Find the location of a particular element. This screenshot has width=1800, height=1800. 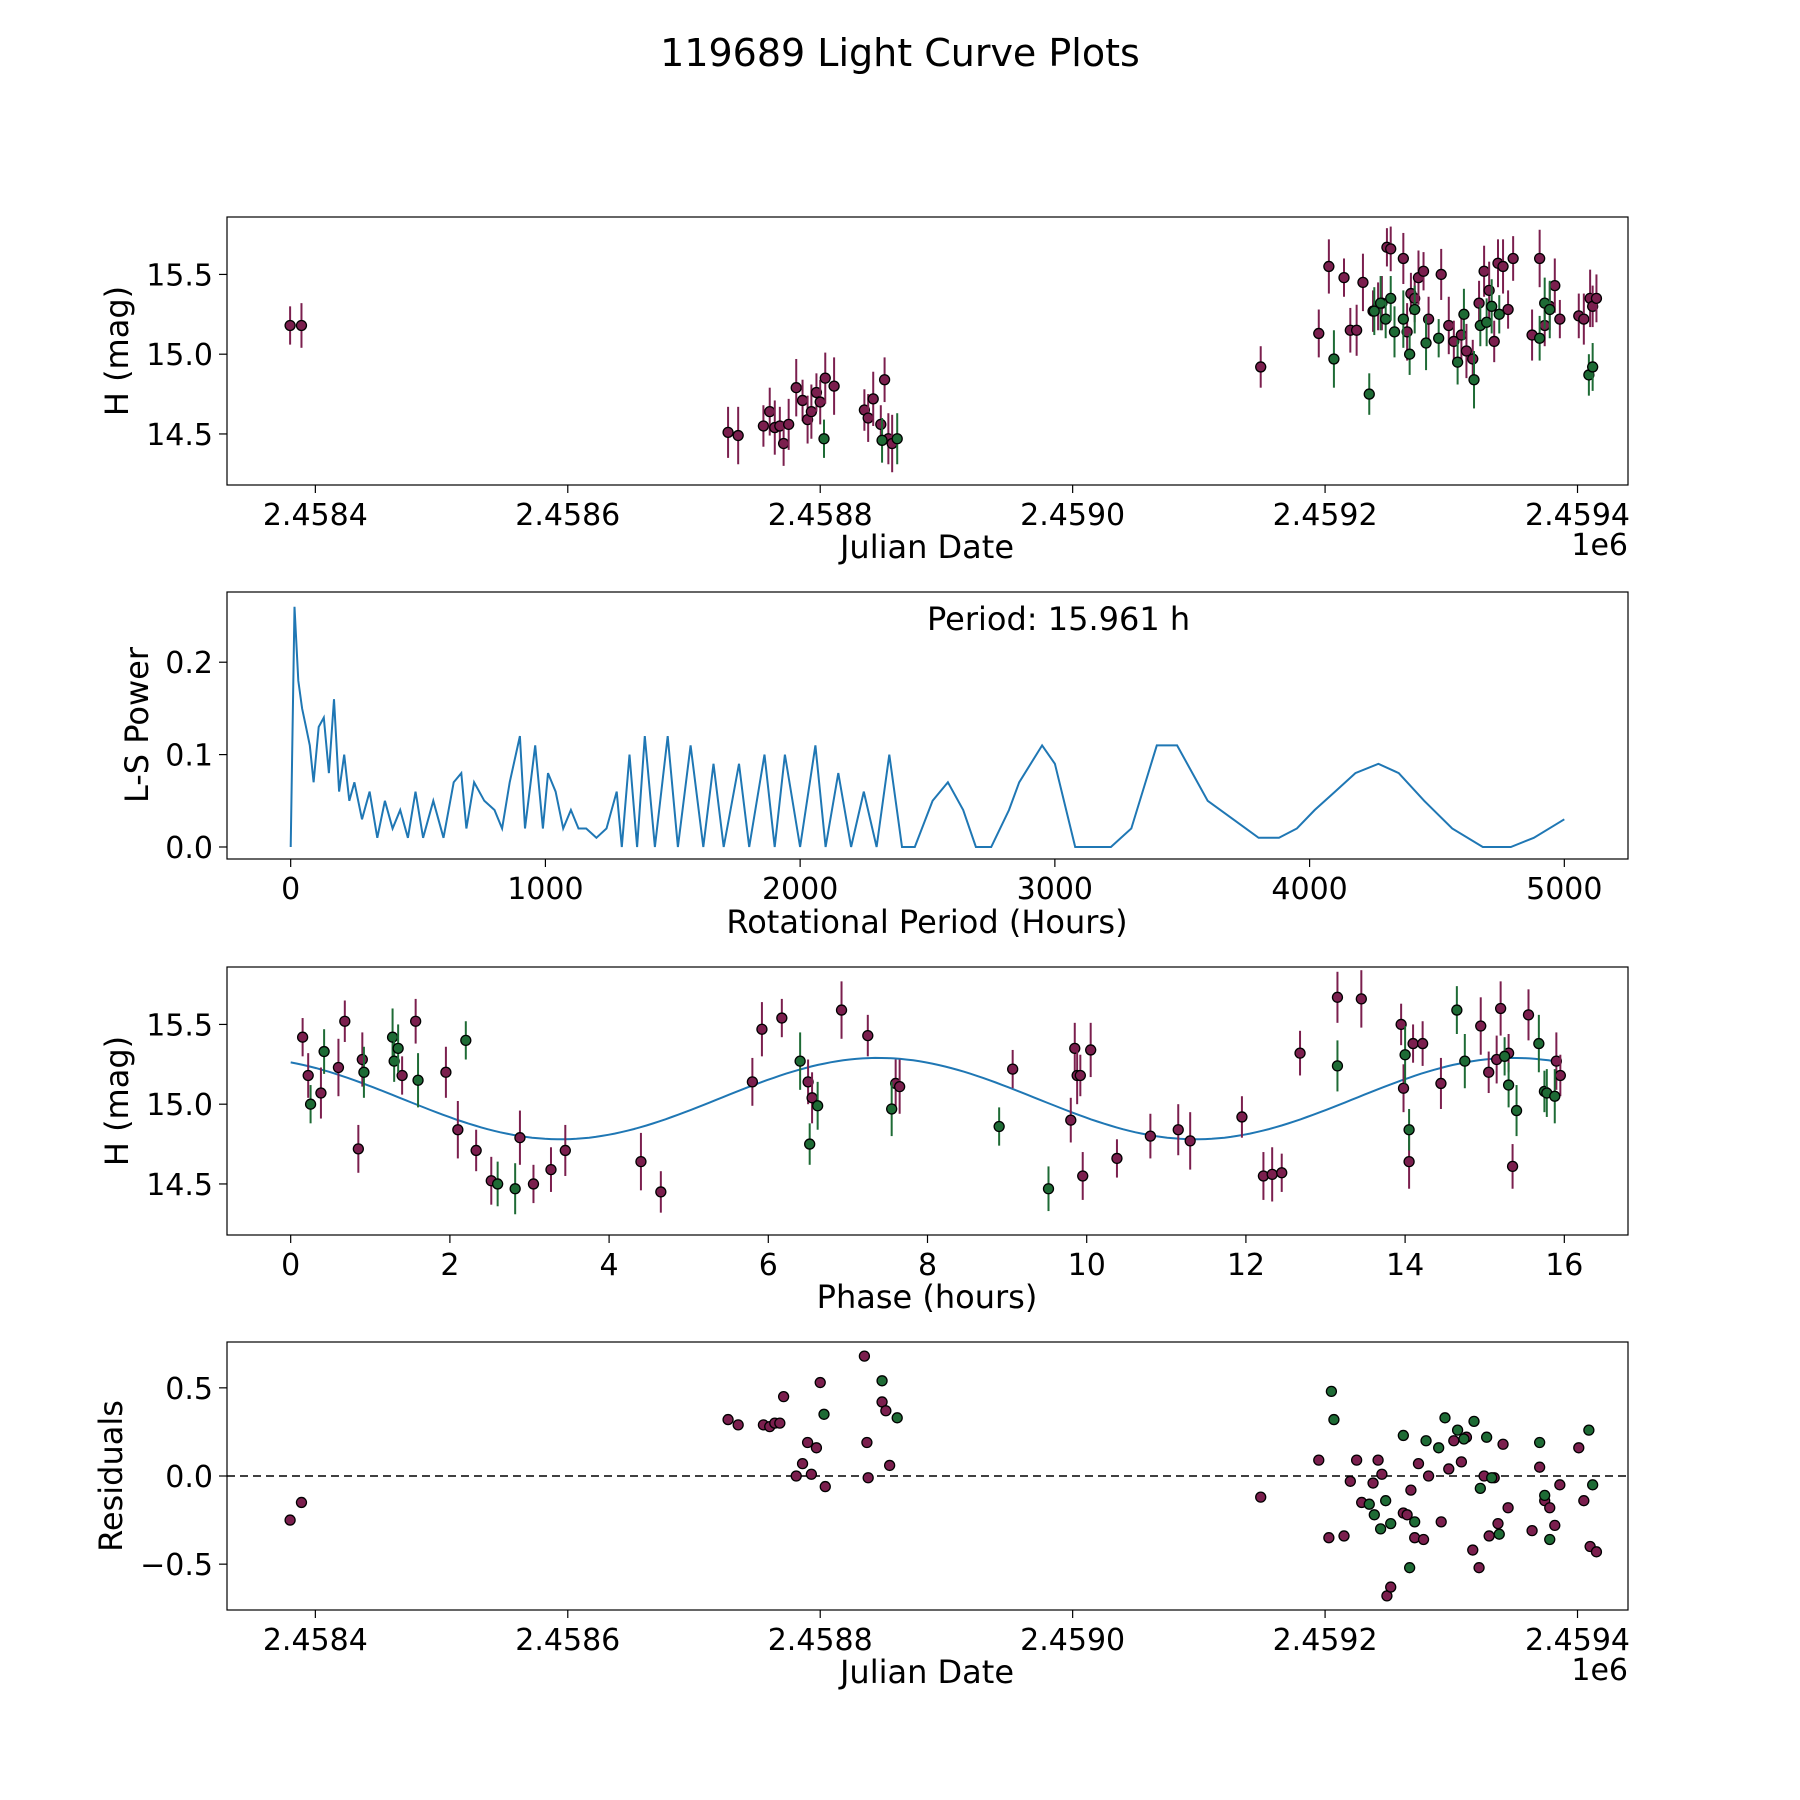

phase-folded-xtick-label: 0 is located at coordinates (290, 1265).